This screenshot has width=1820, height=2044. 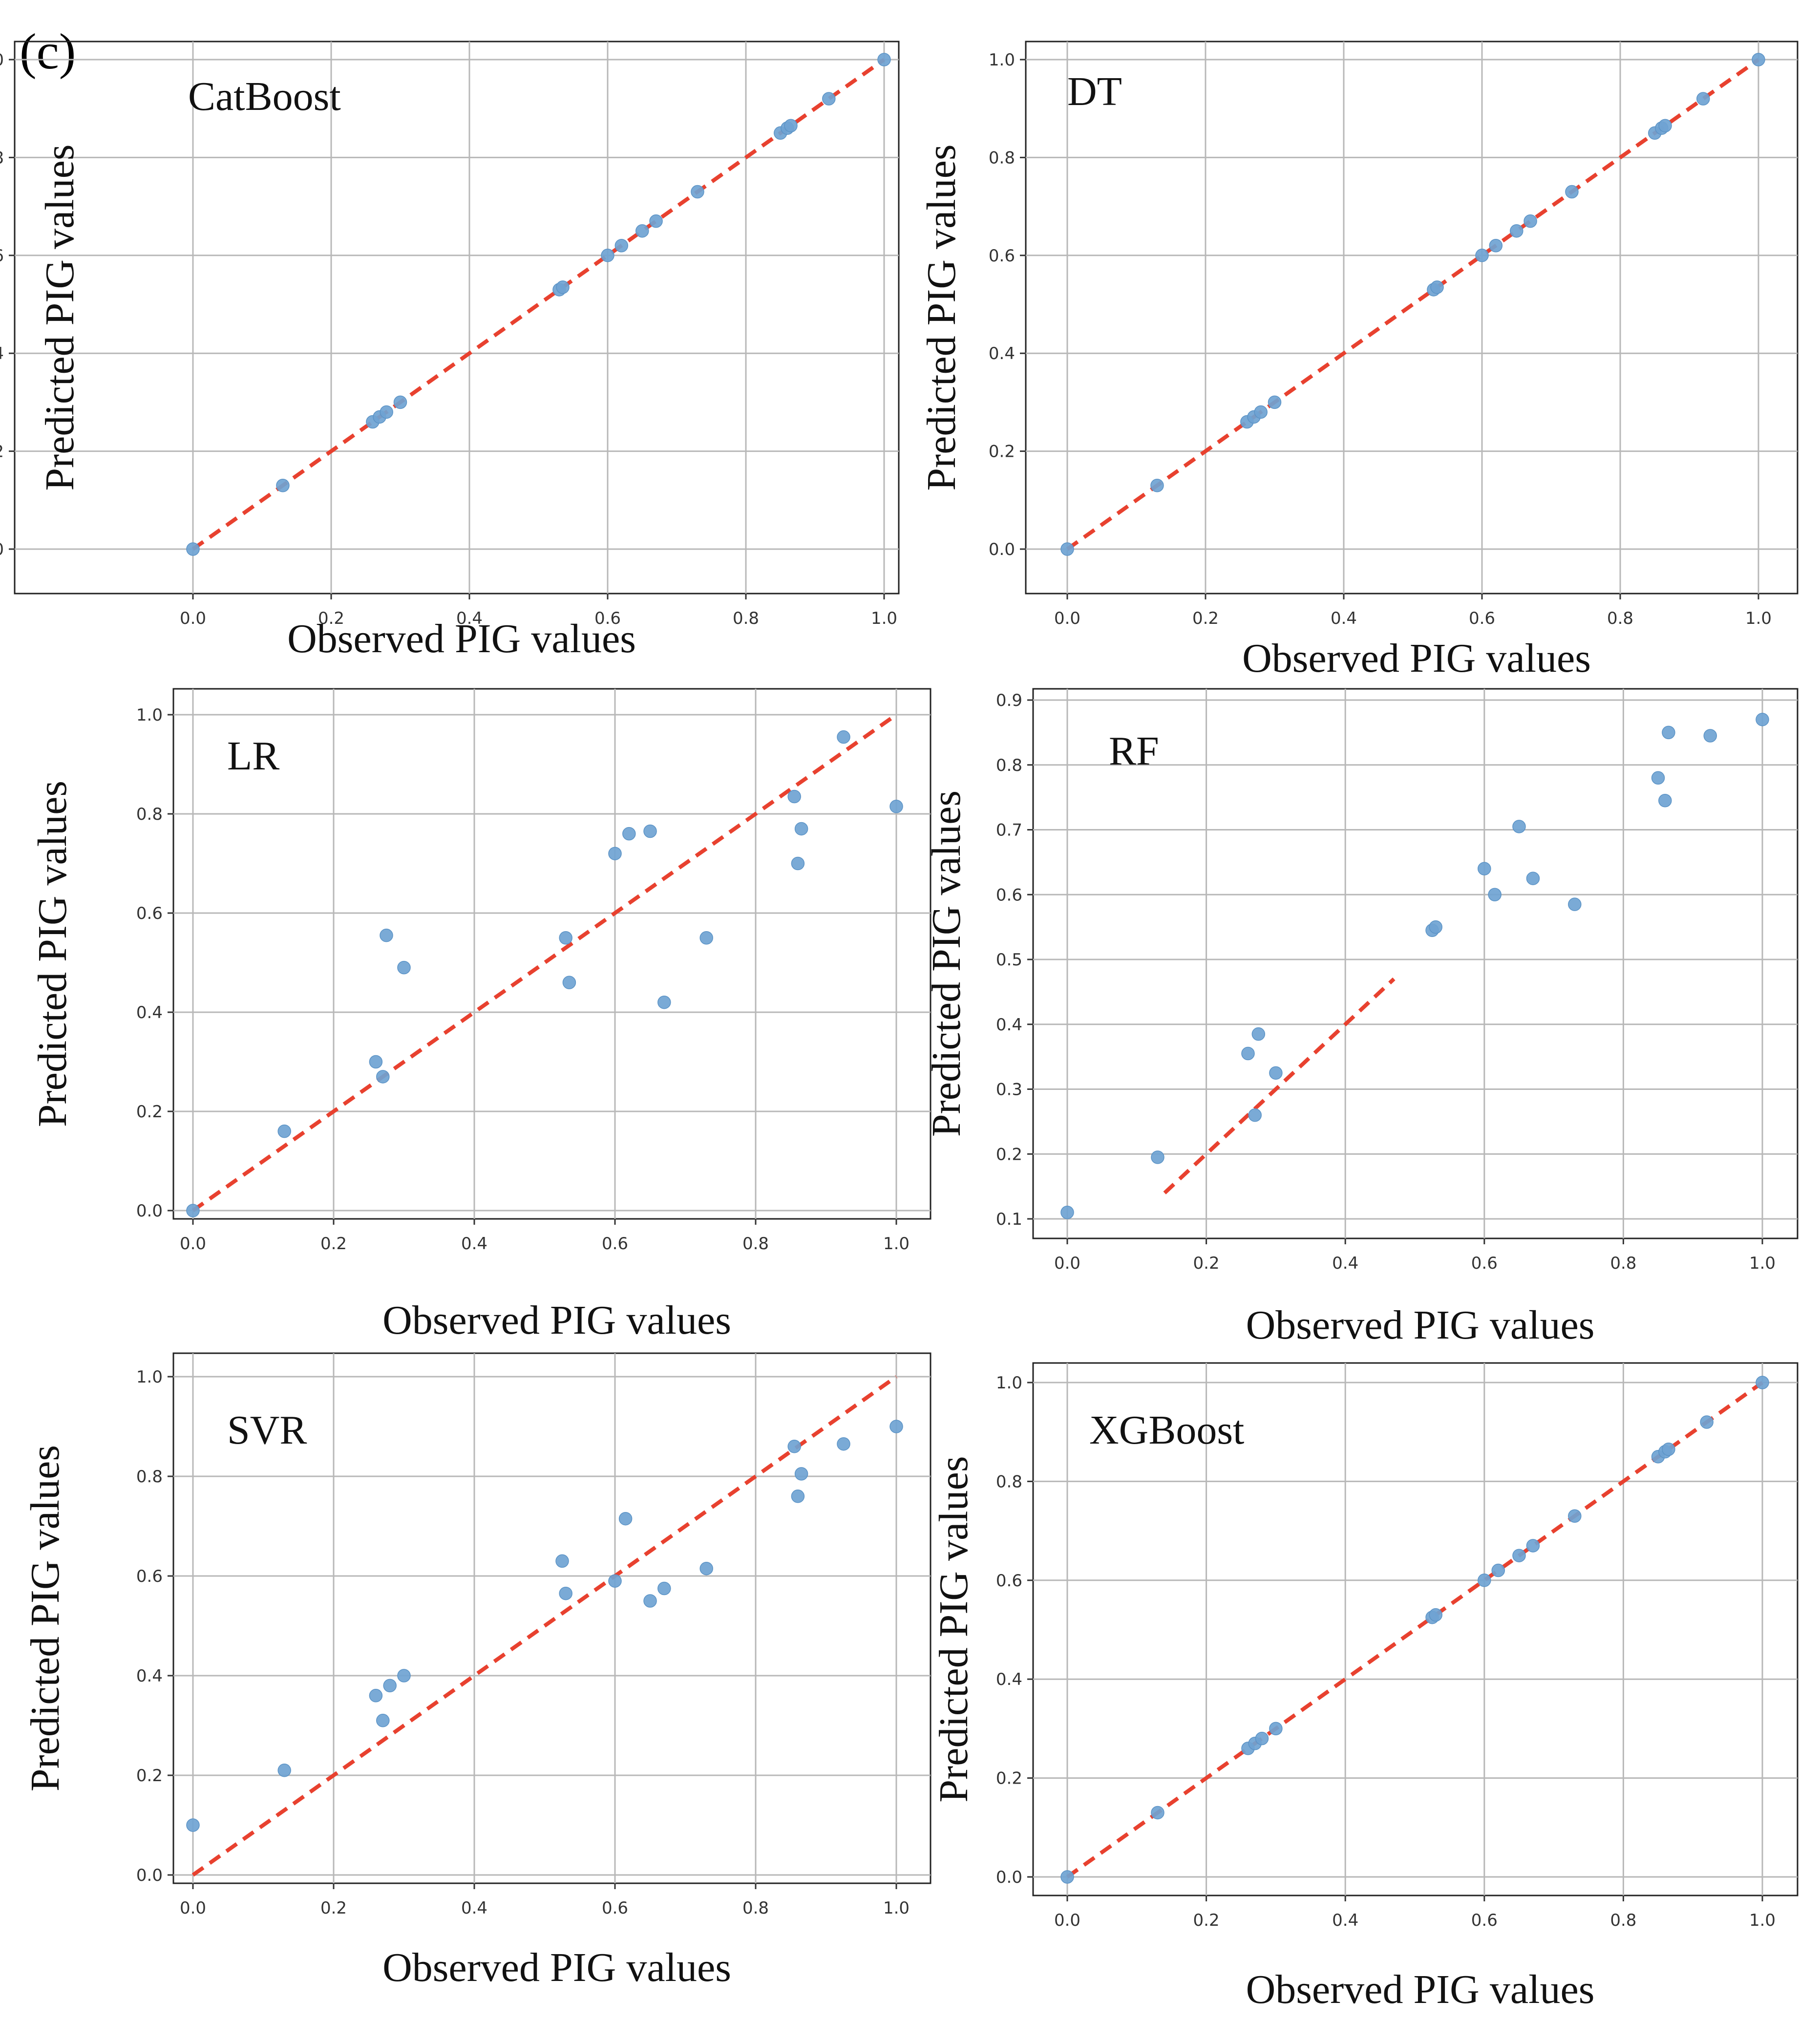 I want to click on y-tick-label: 0.9, so click(x=1009, y=700).